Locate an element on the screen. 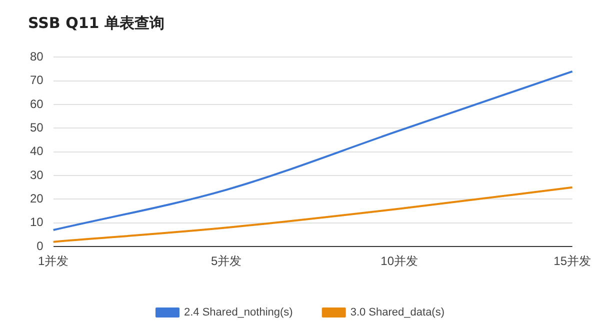  y-tick-label: 0 is located at coordinates (40, 245).